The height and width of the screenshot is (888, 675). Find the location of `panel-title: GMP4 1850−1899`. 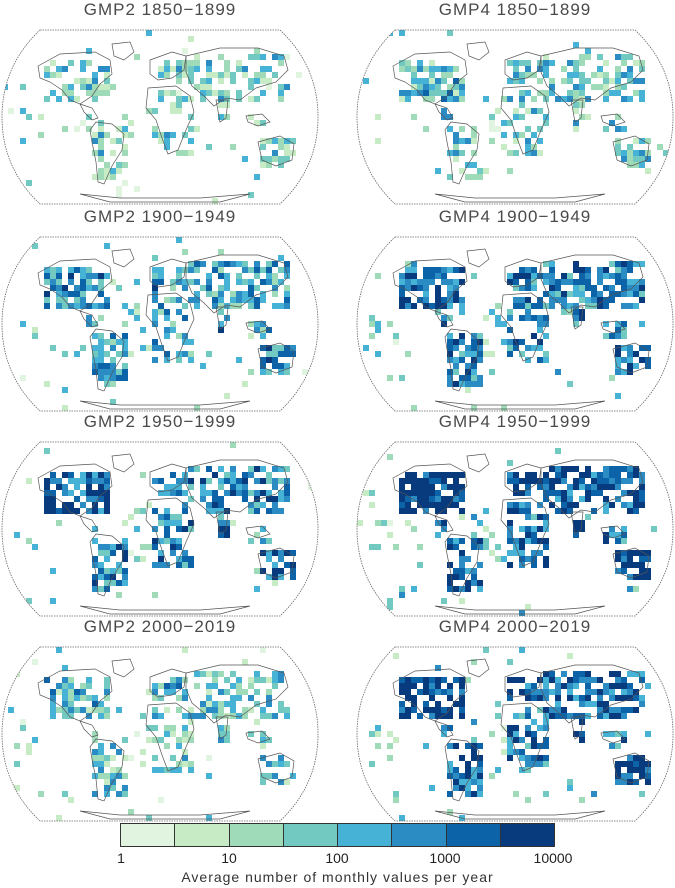

panel-title: GMP4 1850−1899 is located at coordinates (515, 9).